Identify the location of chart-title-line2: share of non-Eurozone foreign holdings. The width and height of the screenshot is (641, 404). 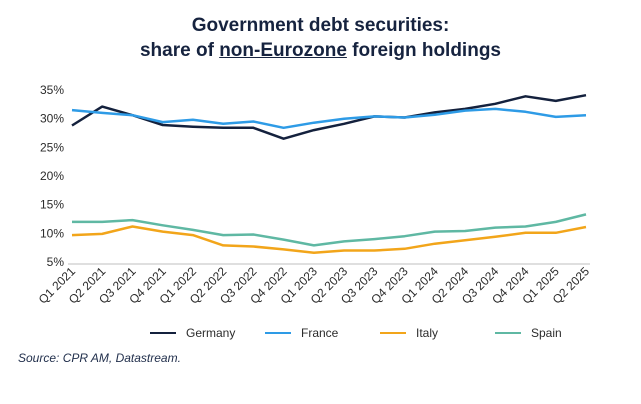
(320, 51).